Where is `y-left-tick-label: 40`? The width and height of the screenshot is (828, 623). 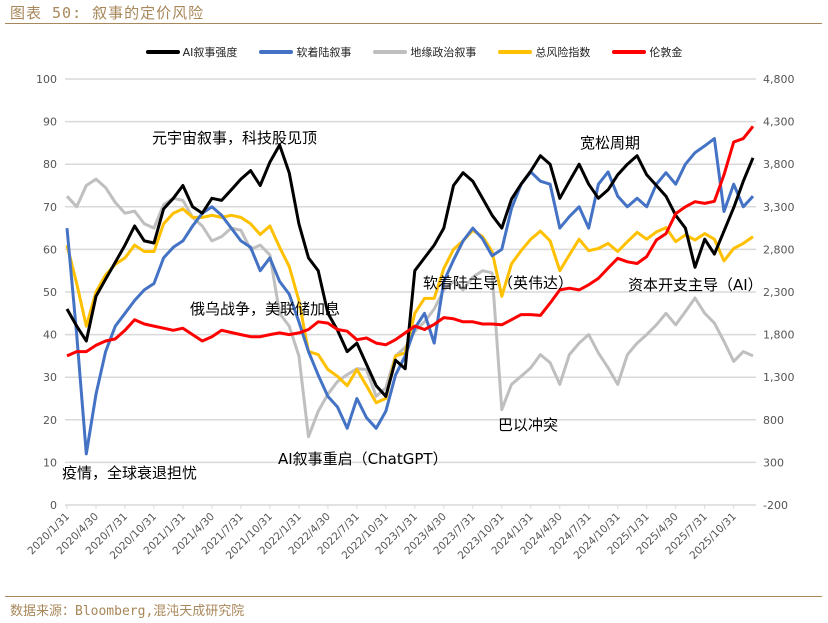 y-left-tick-label: 40 is located at coordinates (50, 335).